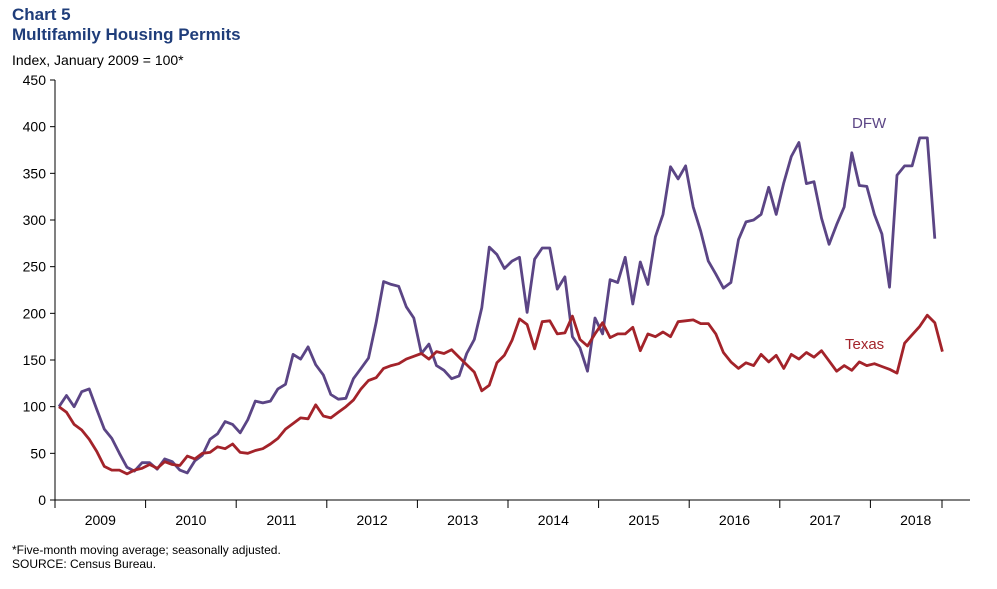 This screenshot has height=589, width=997. Describe the element at coordinates (35, 220) in the screenshot. I see `y-tick-label: 300` at that location.